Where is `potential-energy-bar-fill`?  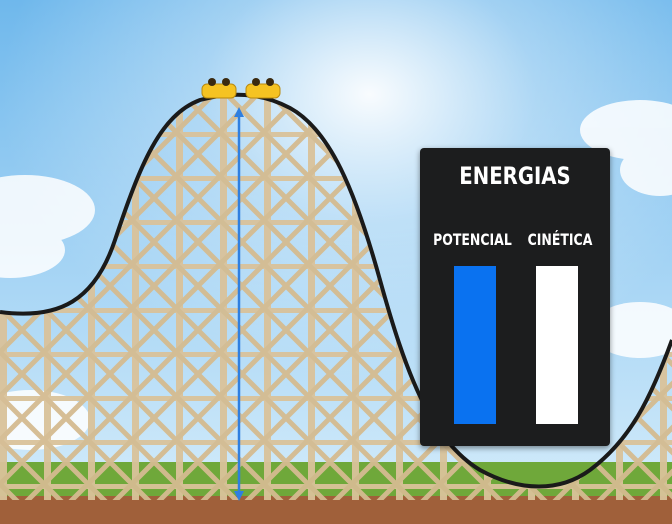
potential-energy-bar-fill is located at coordinates (475, 345).